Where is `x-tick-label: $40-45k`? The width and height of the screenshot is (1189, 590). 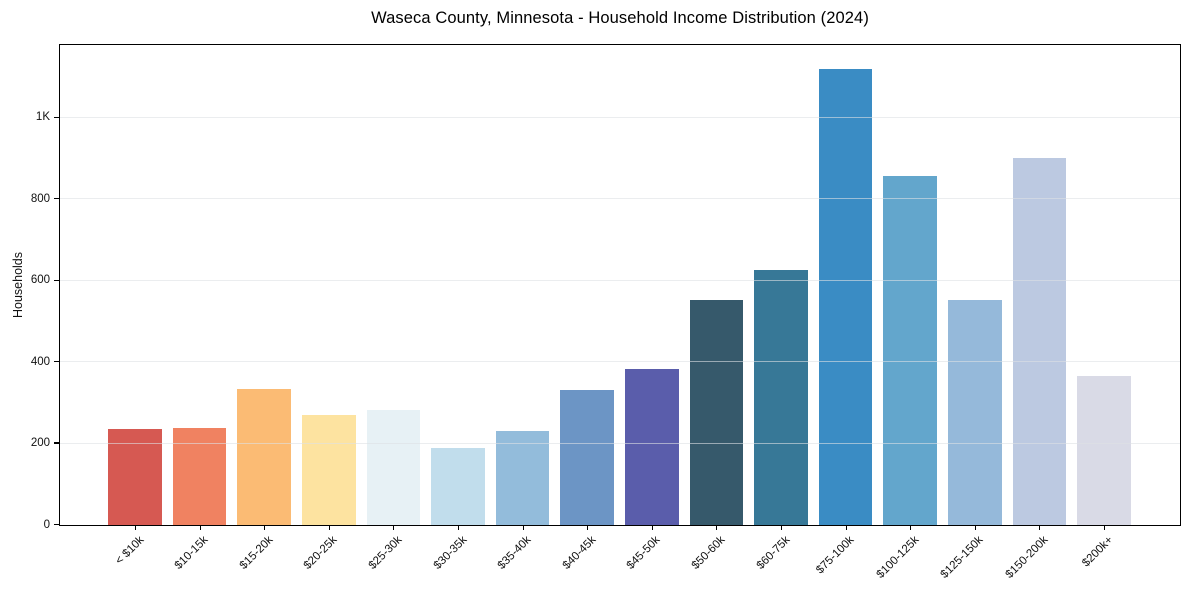
x-tick-label: $40-45k is located at coordinates (579, 553).